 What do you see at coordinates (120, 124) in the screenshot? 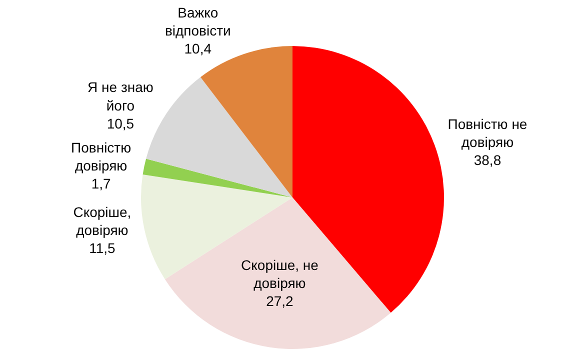
I see `data-label: 10,5` at bounding box center [120, 124].